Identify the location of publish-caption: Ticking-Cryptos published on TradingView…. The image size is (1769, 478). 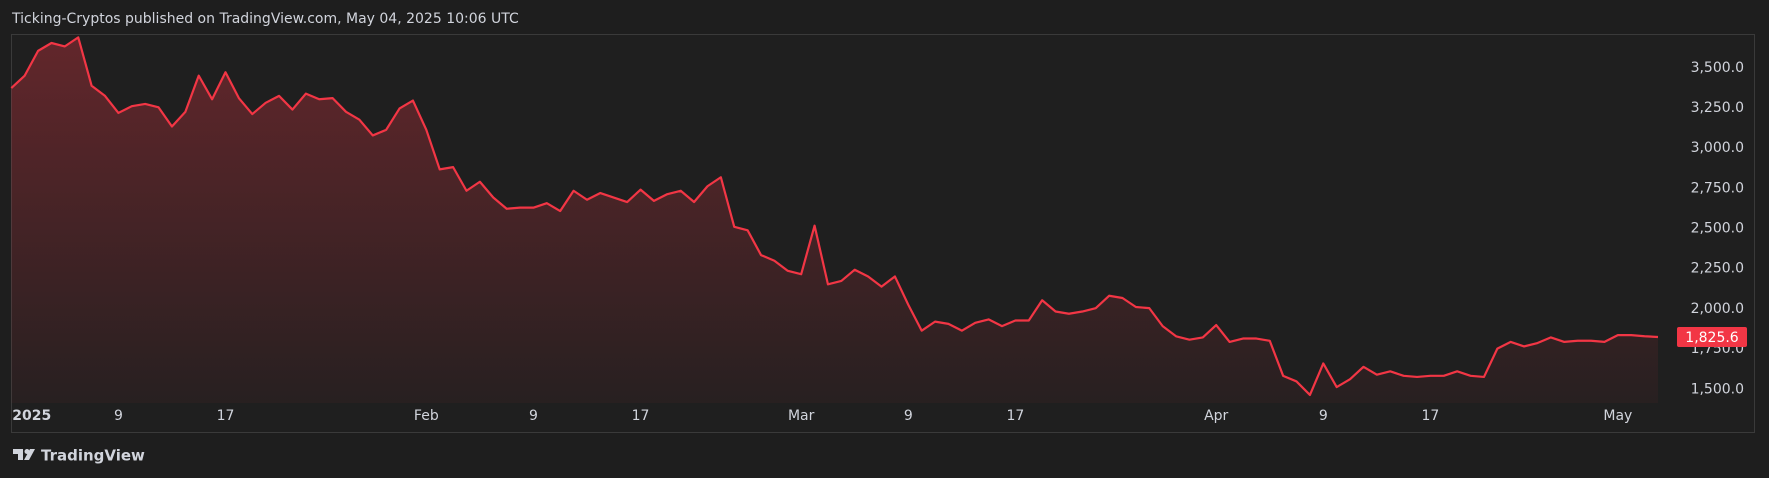
(265, 19).